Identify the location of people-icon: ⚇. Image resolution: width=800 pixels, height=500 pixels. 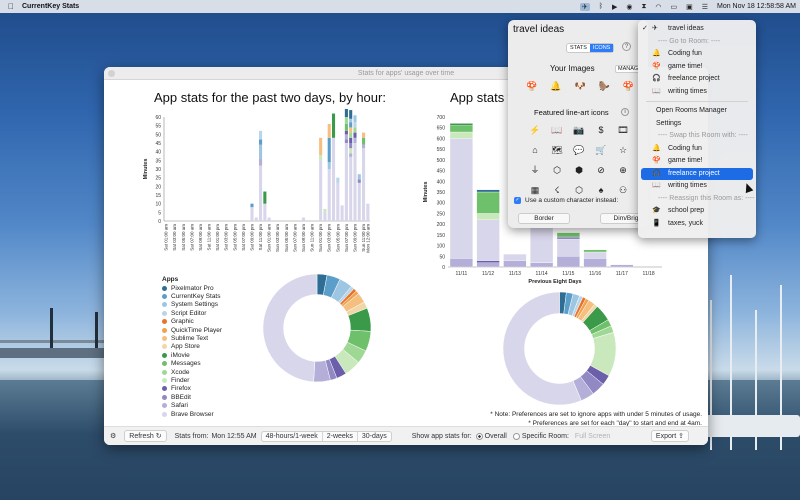
(623, 190).